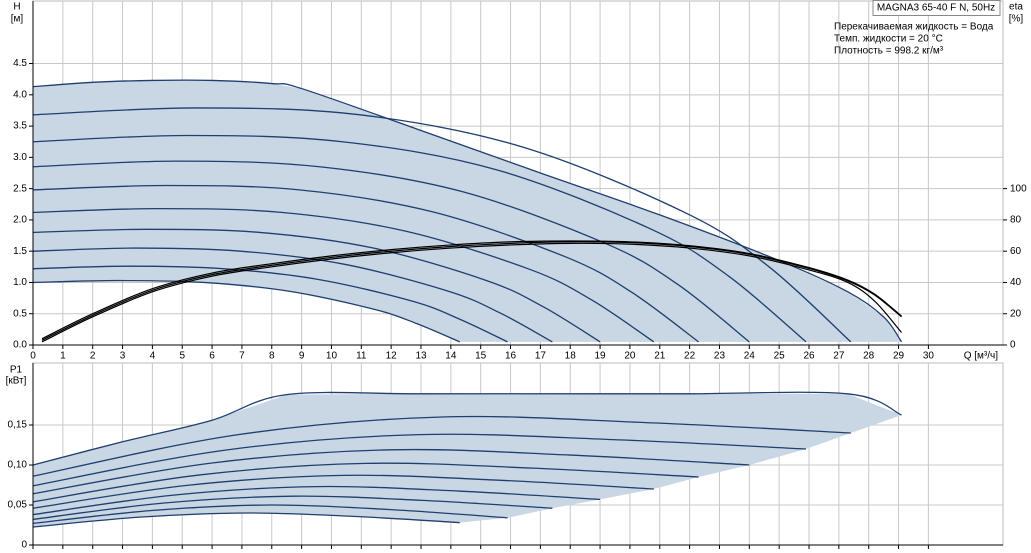 The width and height of the screenshot is (1031, 553). Describe the element at coordinates (153, 356) in the screenshot. I see `x-tick-label: 4` at that location.